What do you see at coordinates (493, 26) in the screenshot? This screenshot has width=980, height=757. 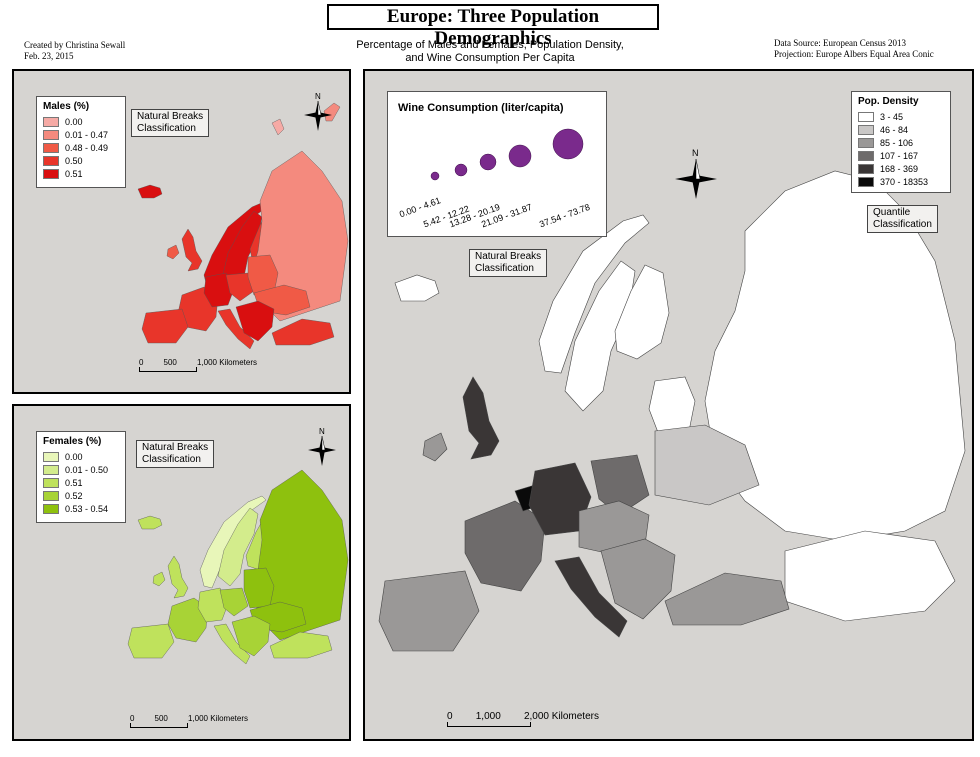 I see `map-title: Europe: Three Population Demographics` at bounding box center [493, 26].